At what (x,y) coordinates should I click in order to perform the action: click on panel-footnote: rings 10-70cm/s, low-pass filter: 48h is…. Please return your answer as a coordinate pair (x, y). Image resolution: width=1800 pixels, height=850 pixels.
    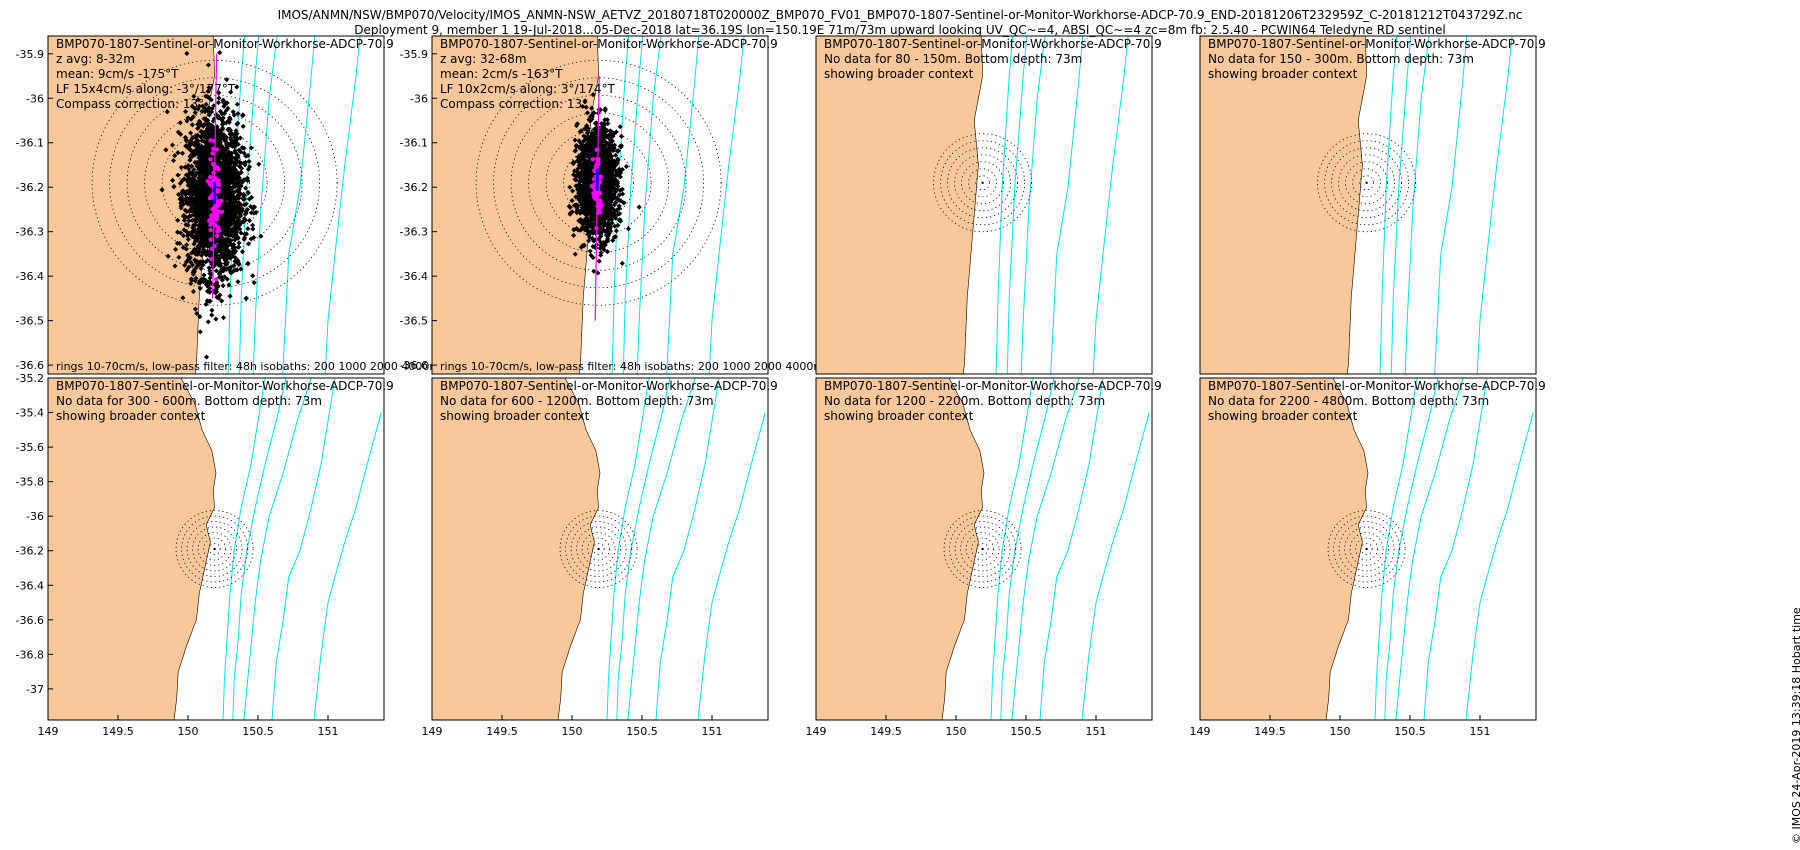
    Looking at the image, I should click on (632, 366).